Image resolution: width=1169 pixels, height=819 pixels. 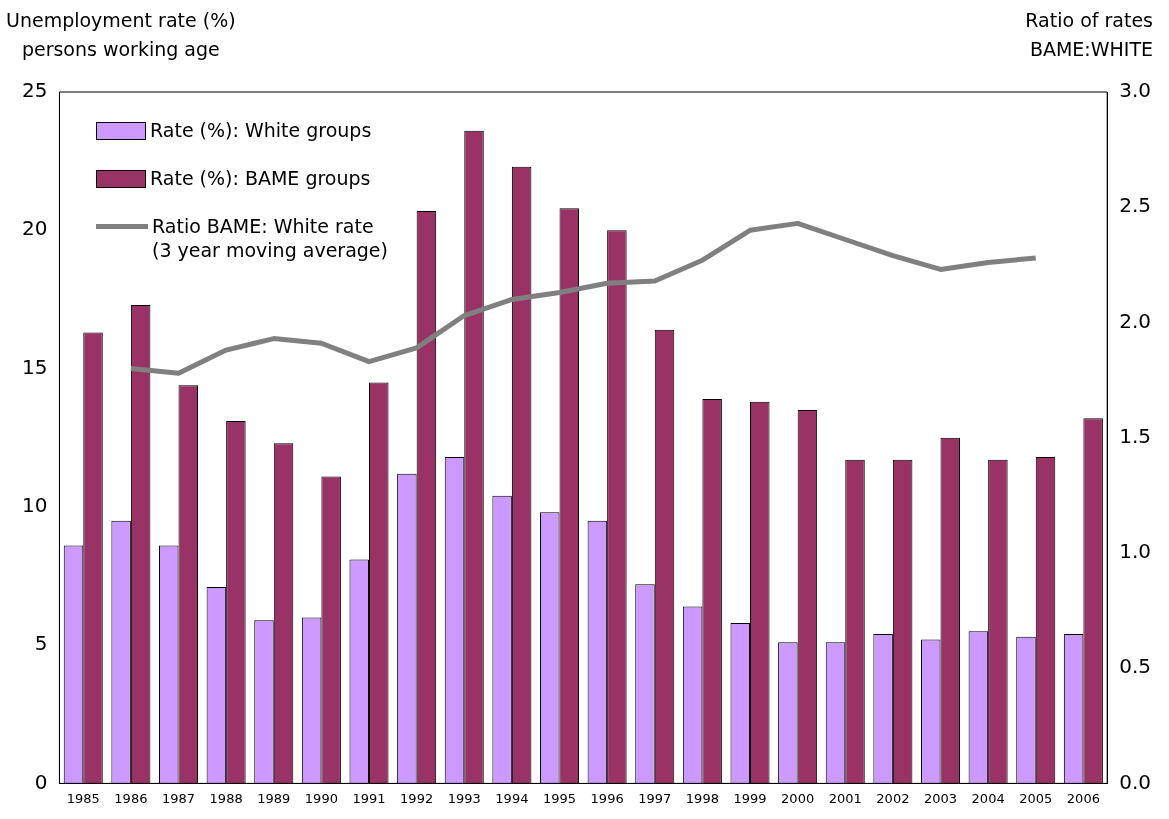 I want to click on x-tick-label: 1993, so click(x=464, y=798).